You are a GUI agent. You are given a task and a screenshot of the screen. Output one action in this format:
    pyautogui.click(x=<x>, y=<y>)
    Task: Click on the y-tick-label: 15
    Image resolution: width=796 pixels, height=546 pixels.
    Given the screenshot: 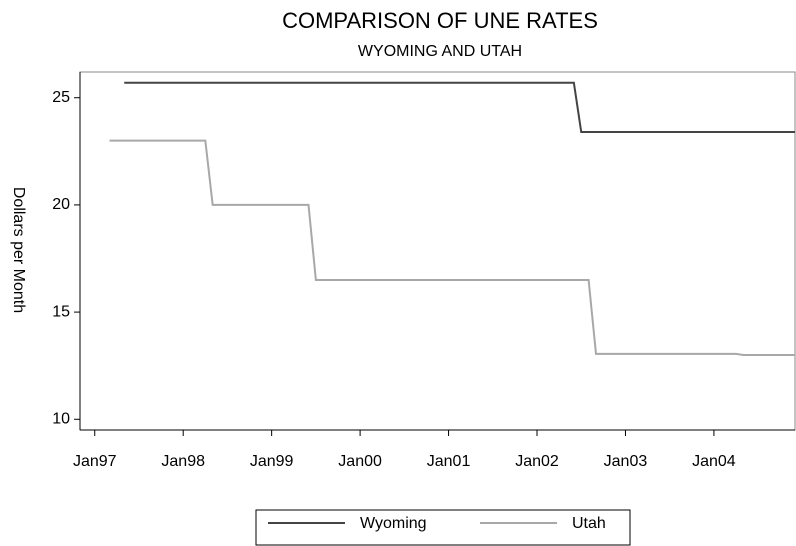 What is the action you would take?
    pyautogui.click(x=61, y=311)
    